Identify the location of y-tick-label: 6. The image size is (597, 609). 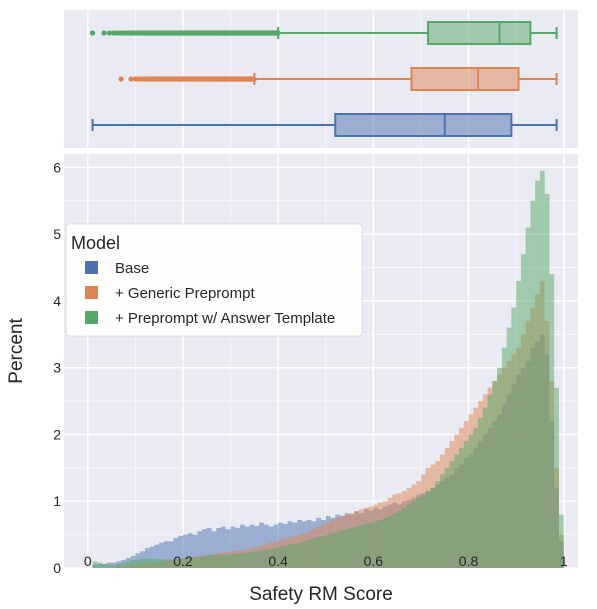
(57, 167).